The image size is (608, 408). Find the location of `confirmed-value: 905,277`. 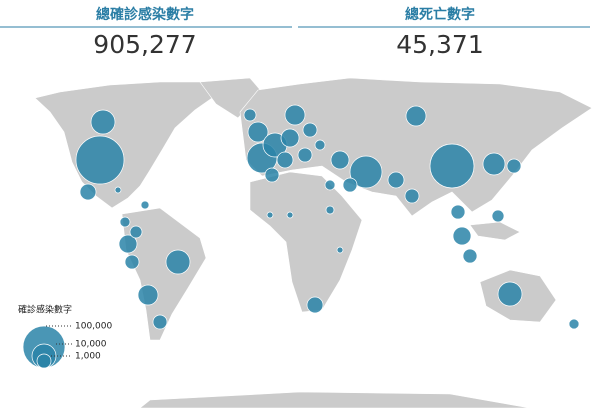

confirmed-value: 905,277 is located at coordinates (144, 44).